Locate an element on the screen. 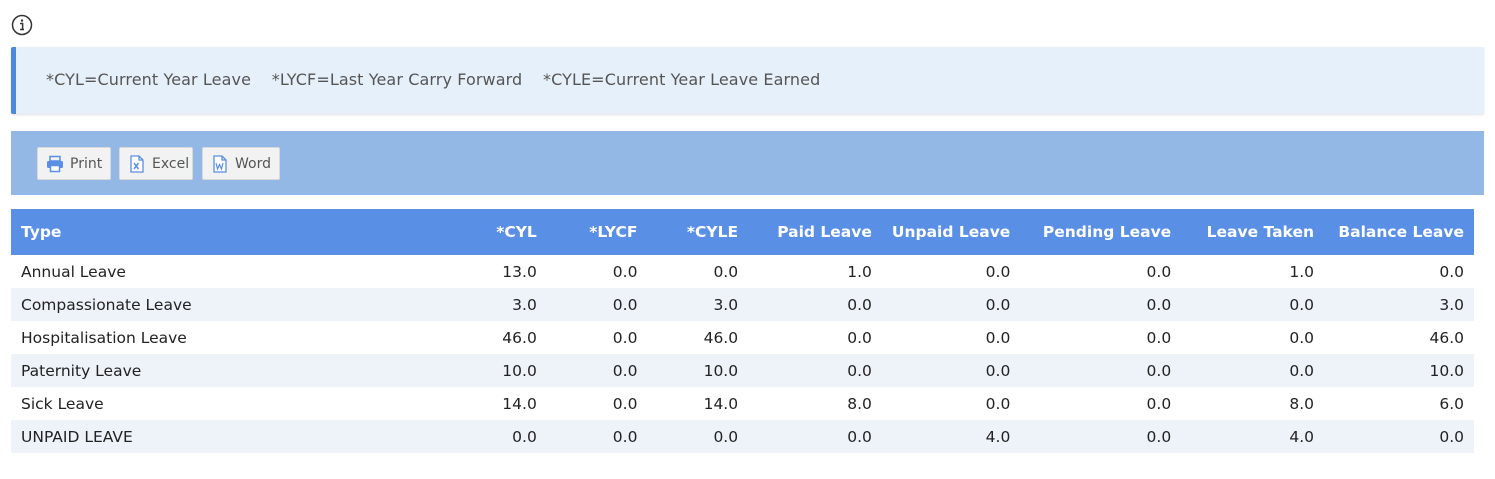 Image resolution: width=1495 pixels, height=479 pixels. word-file-icon is located at coordinates (220, 163).